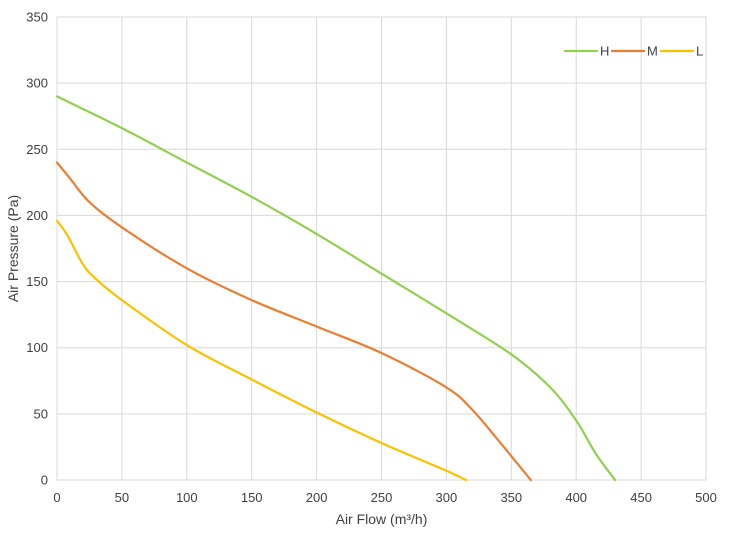 This screenshot has width=732, height=533. Describe the element at coordinates (511, 497) in the screenshot. I see `x-tick-label: 350` at that location.